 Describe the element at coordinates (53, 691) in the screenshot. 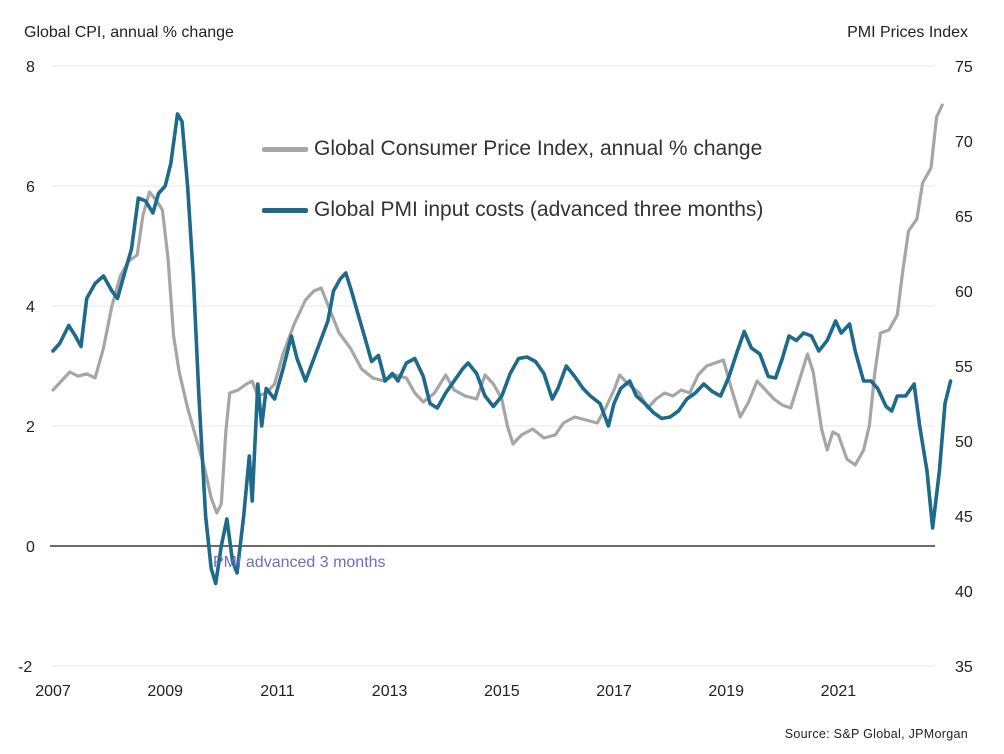

I see `x-tick-label: 2007` at that location.